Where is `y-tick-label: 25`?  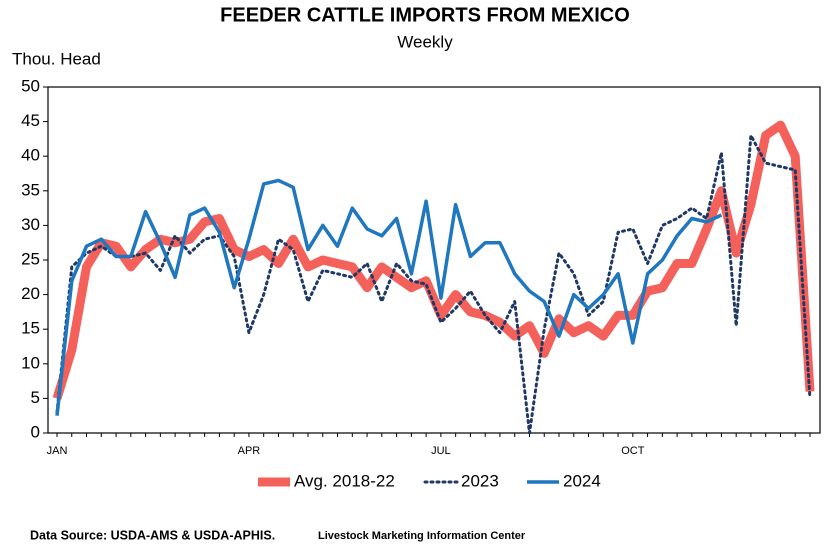
y-tick-label: 25 is located at coordinates (30, 258).